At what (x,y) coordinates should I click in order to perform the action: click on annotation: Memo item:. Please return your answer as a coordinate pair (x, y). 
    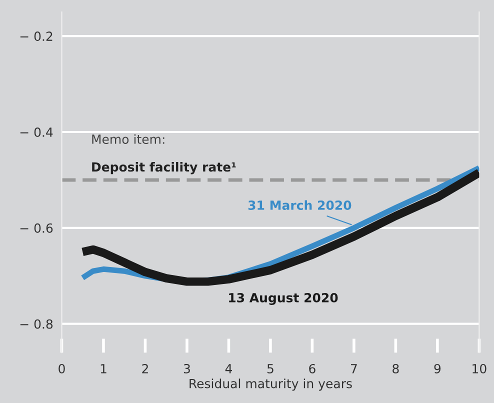
    Looking at the image, I should click on (128, 139).